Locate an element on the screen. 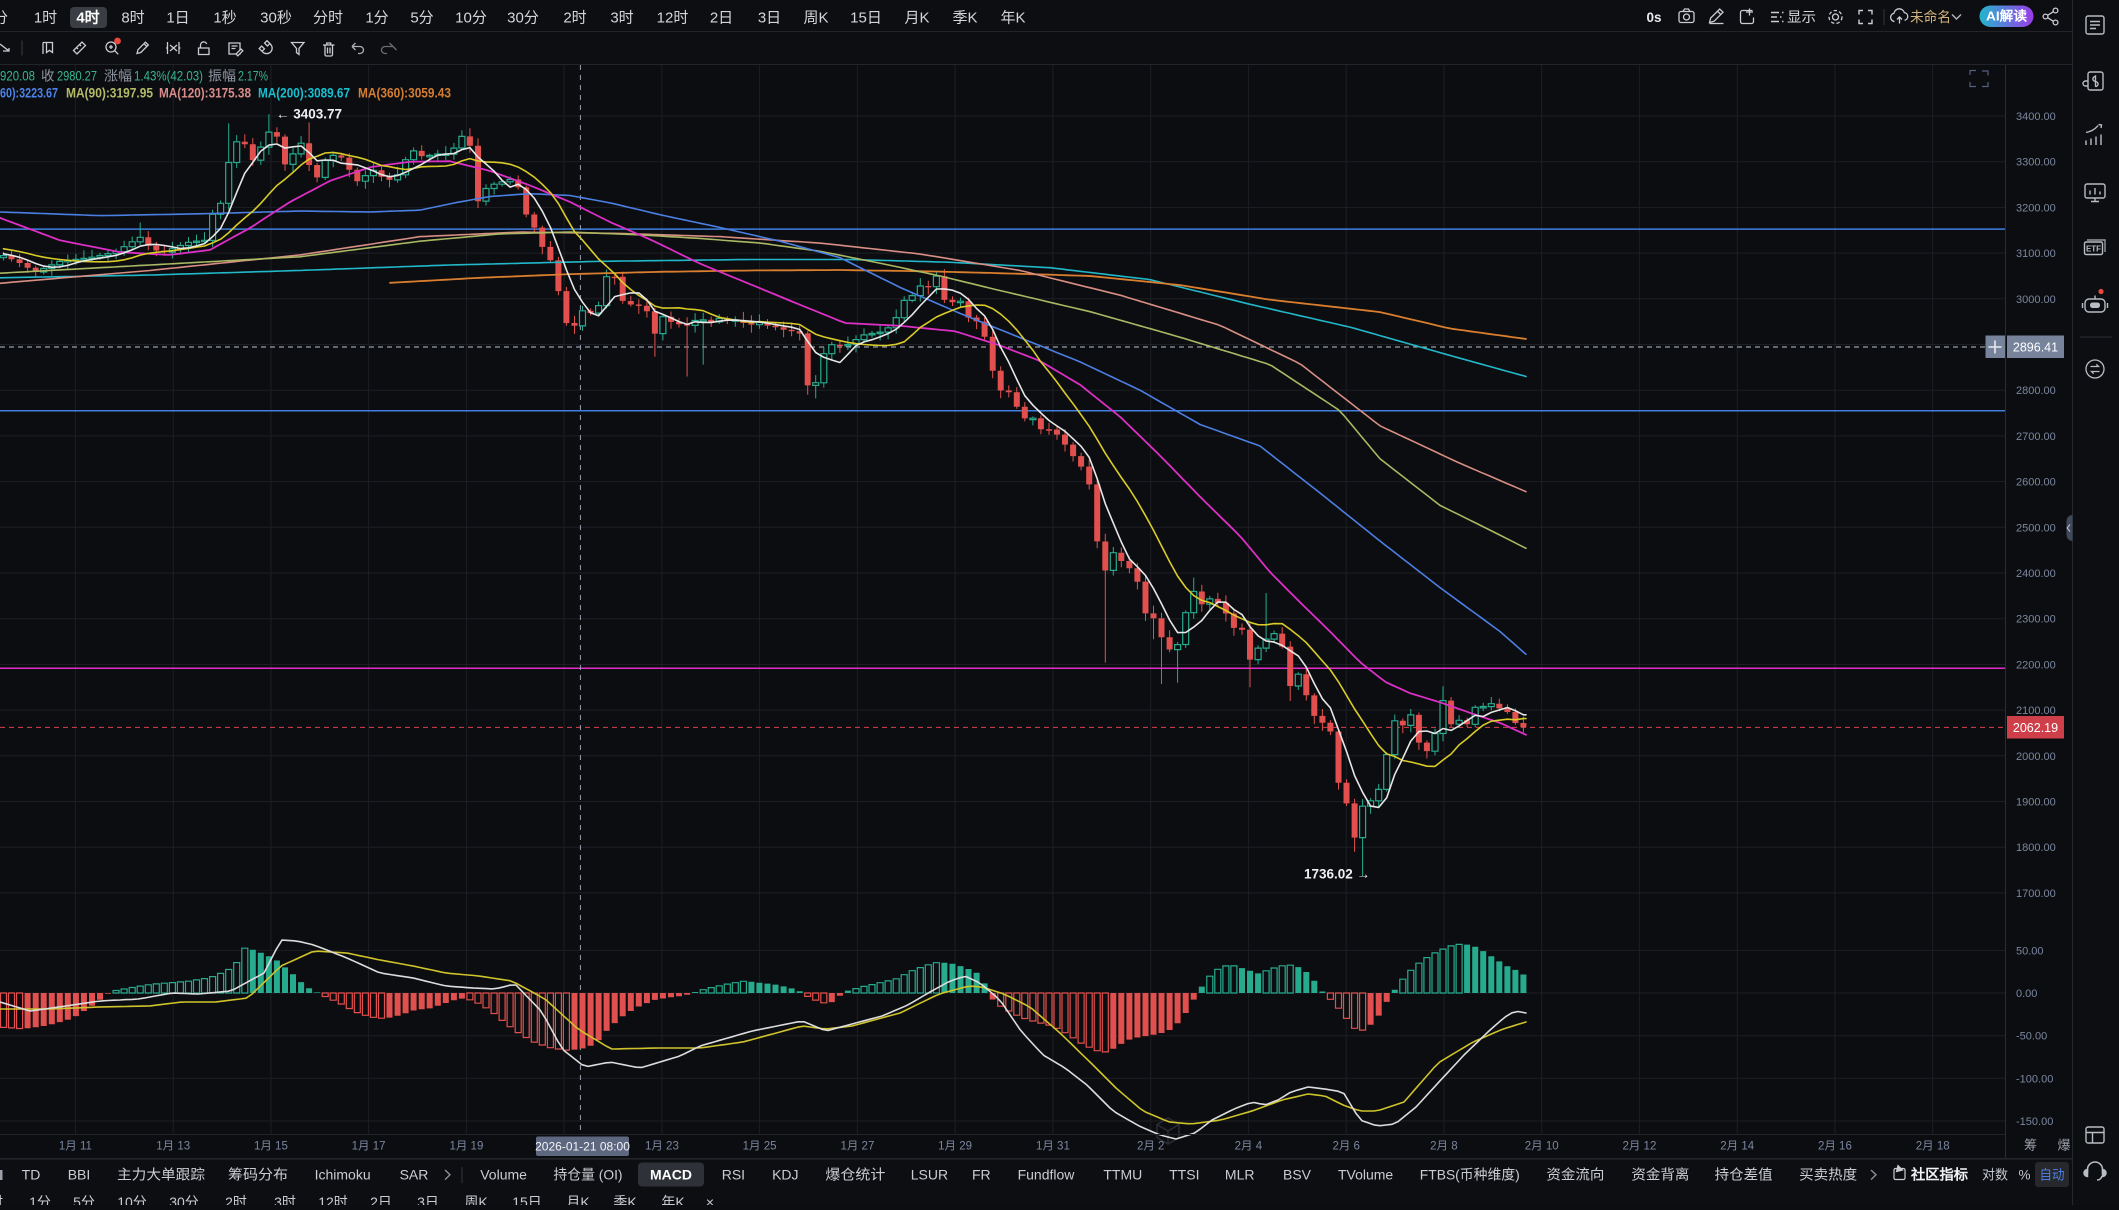 The height and width of the screenshot is (1210, 2119). svg-text: 1800.00 is located at coordinates (2036, 848).